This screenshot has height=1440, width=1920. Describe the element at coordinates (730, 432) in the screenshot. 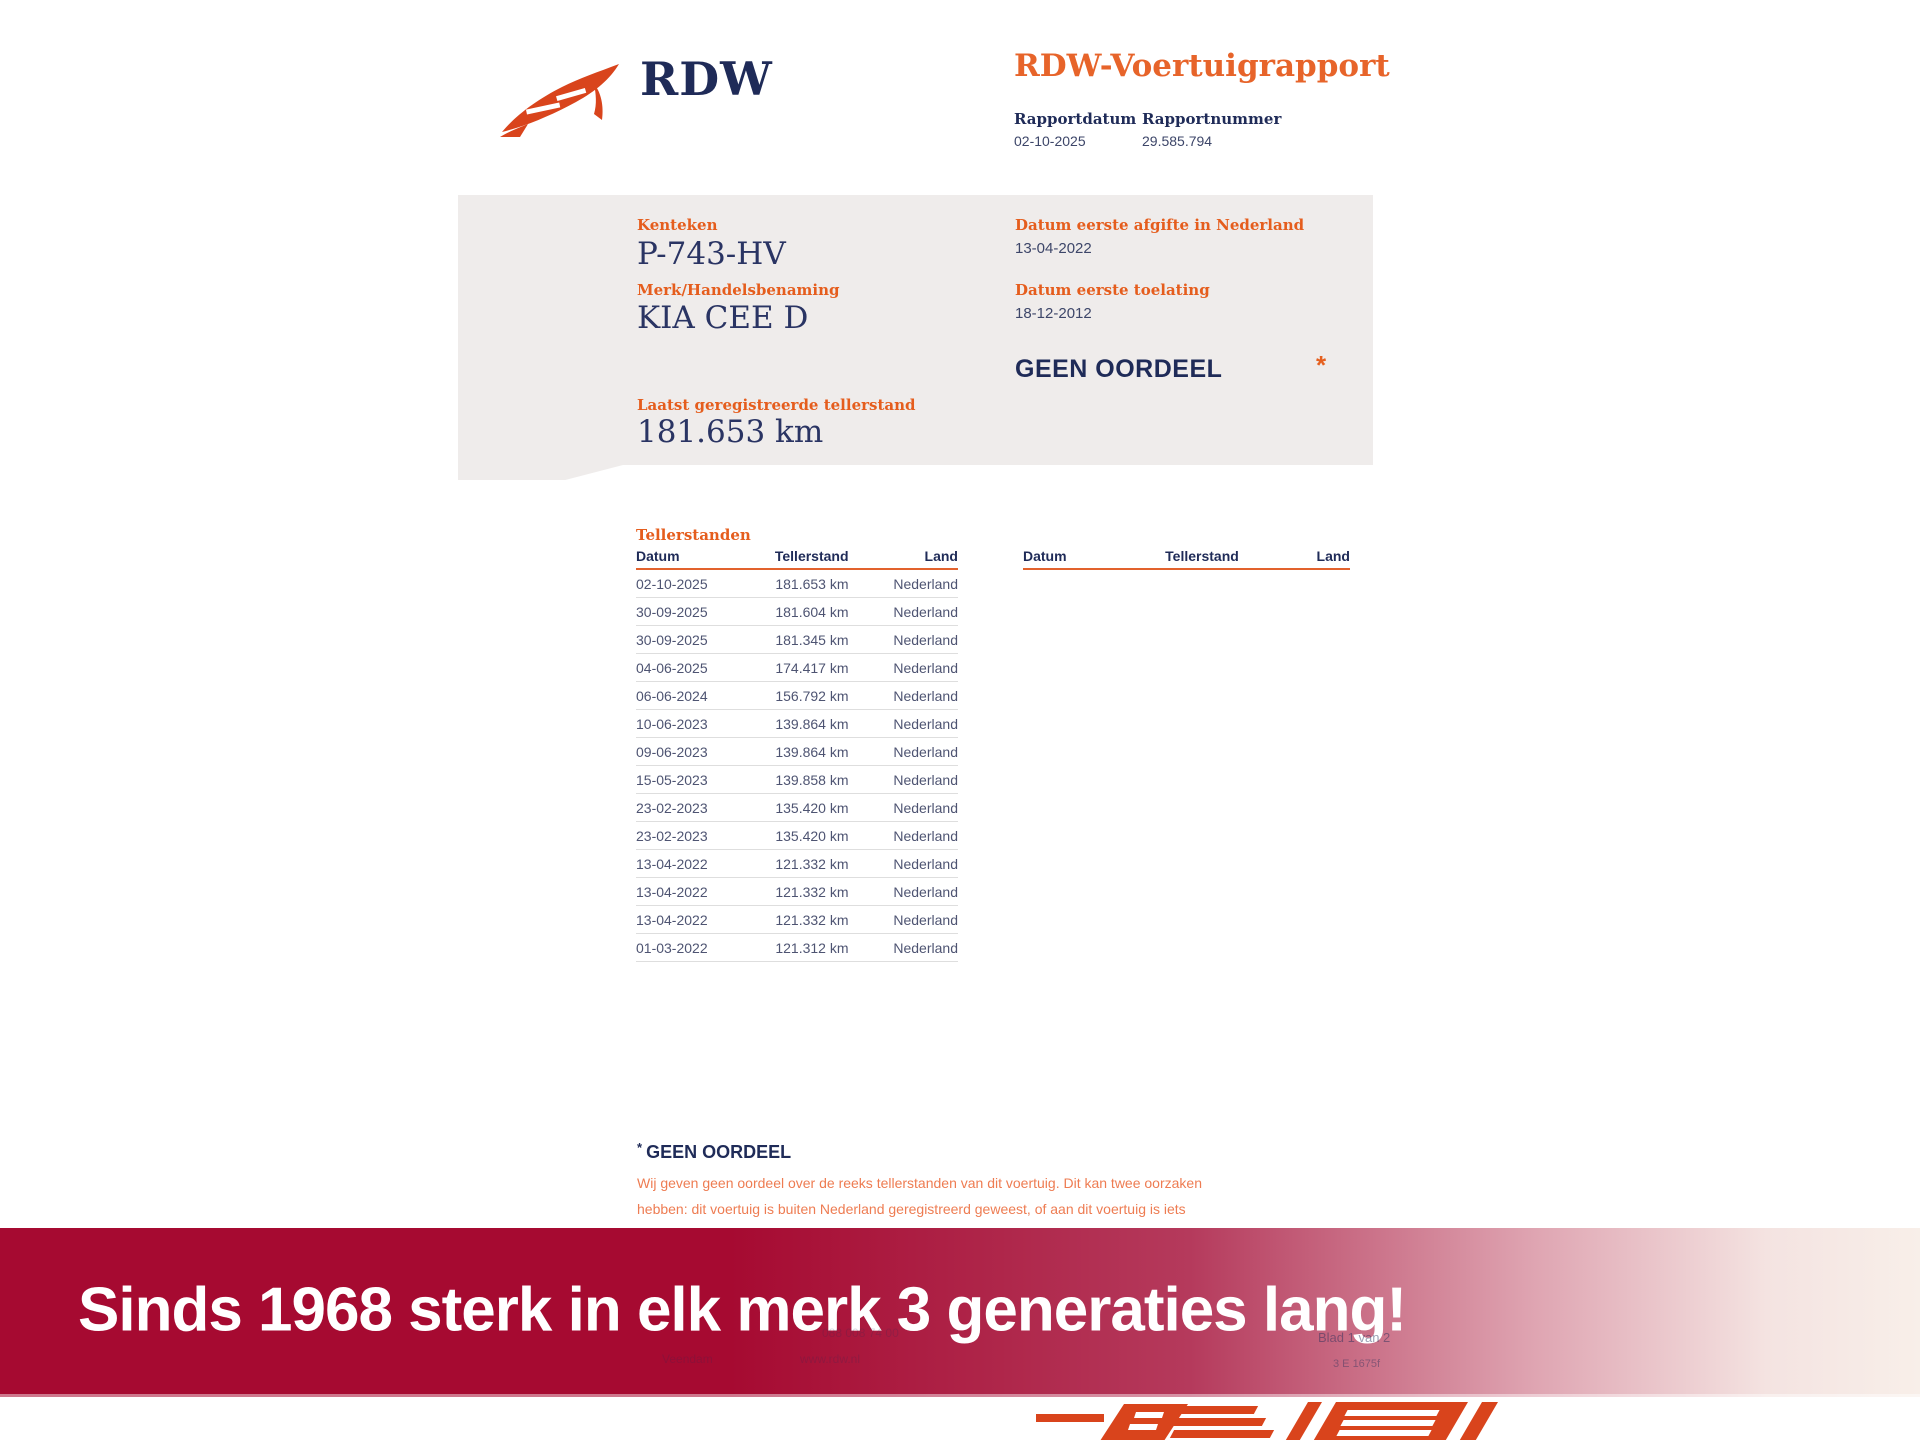

I see `tellerstand-value: 181.653 km` at that location.